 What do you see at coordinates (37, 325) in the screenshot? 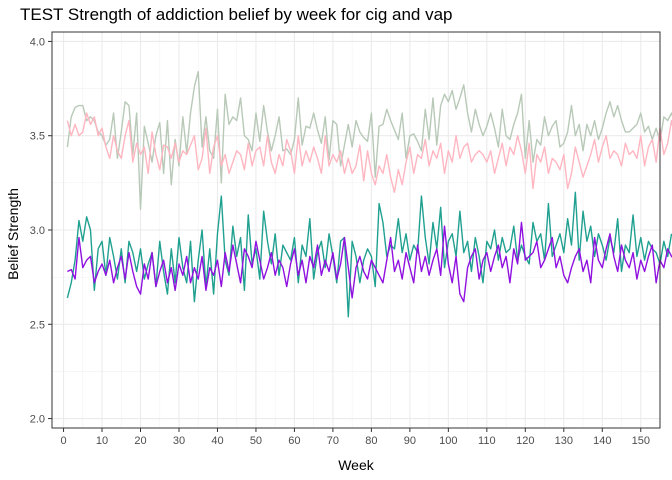
I see `y-tick-label: 2.5` at bounding box center [37, 325].